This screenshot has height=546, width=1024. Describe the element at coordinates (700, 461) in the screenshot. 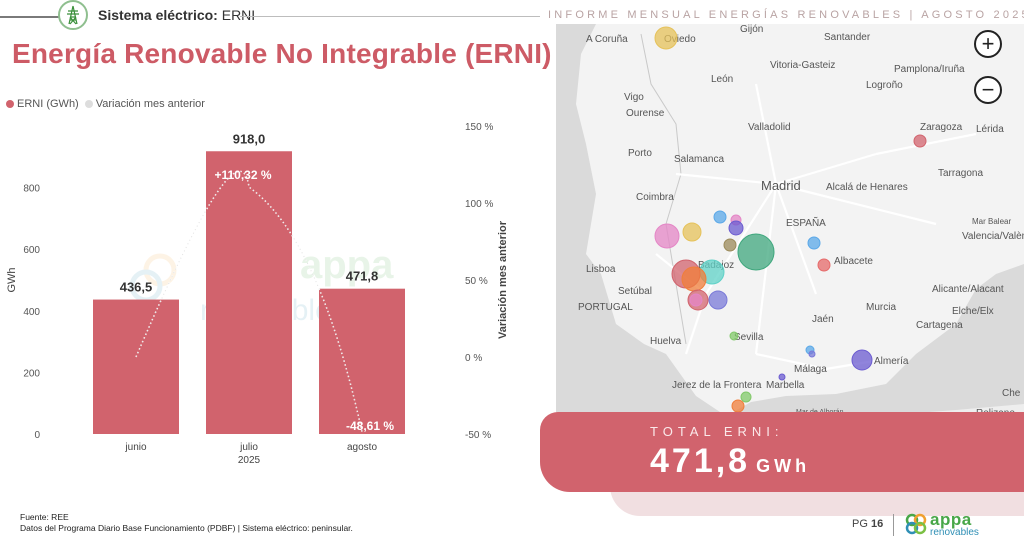

I see `total-number: 471,8` at that location.